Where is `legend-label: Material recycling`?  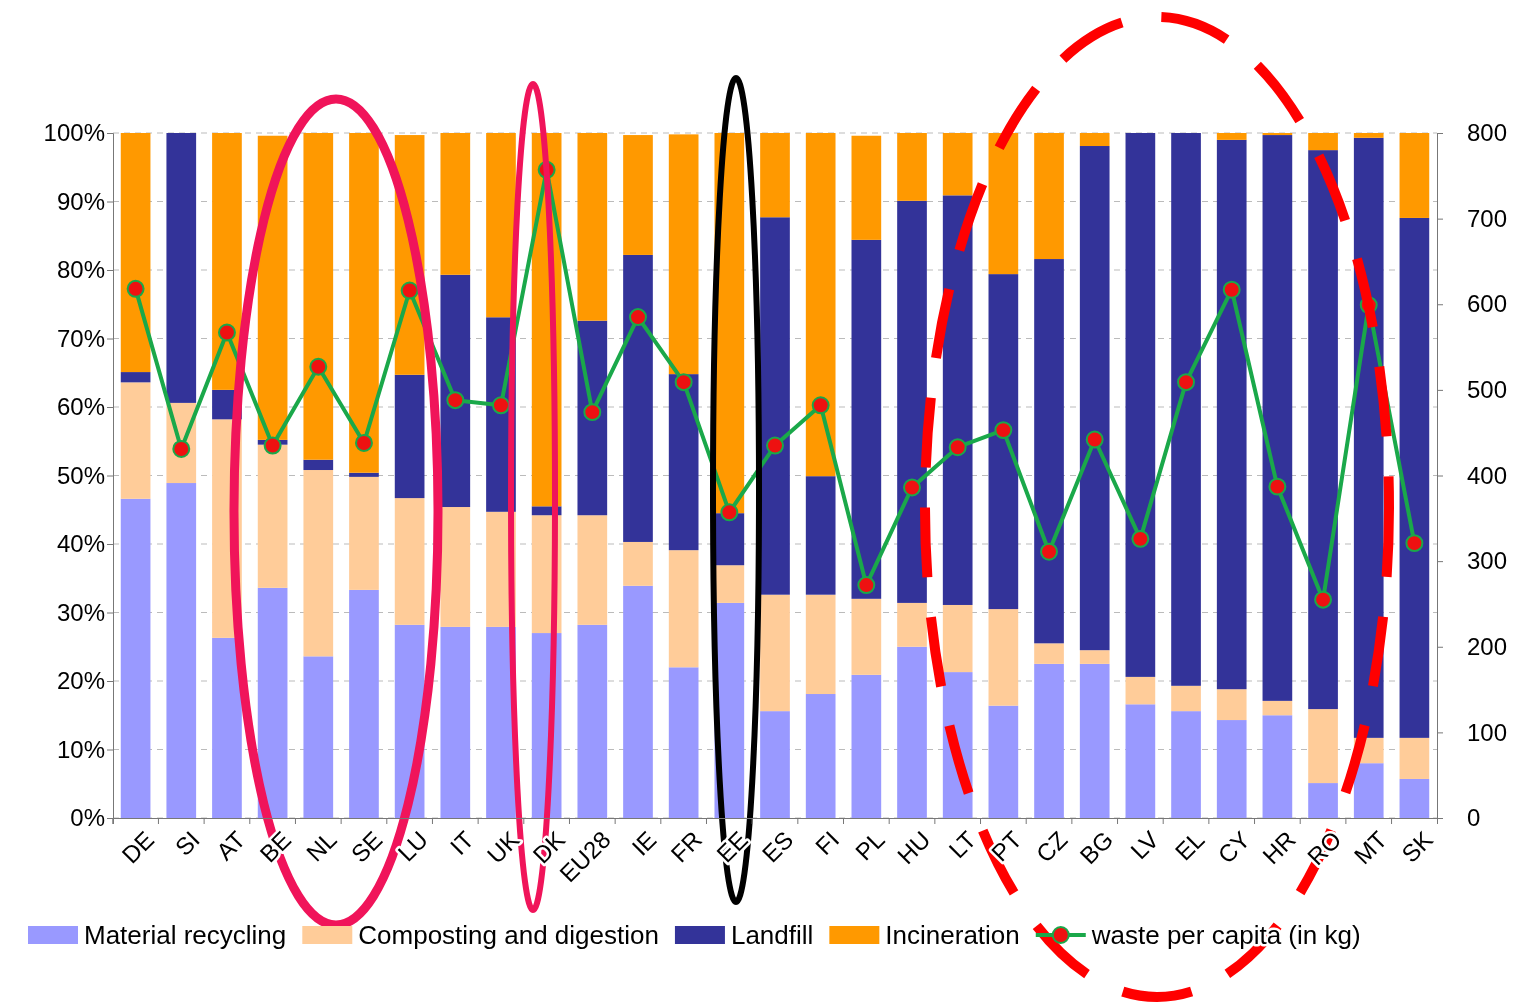 legend-label: Material recycling is located at coordinates (185, 935).